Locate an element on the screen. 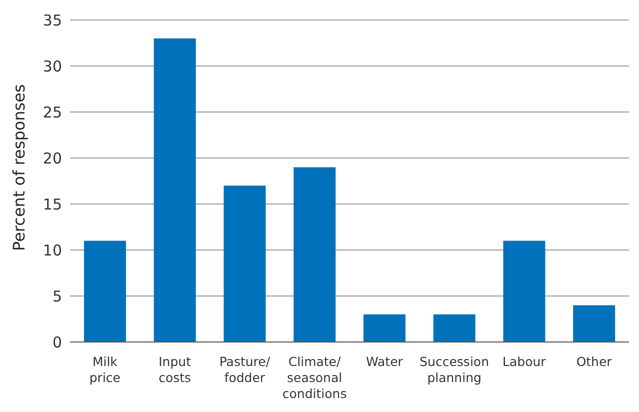  y-tick-label: 25 is located at coordinates (52, 112).